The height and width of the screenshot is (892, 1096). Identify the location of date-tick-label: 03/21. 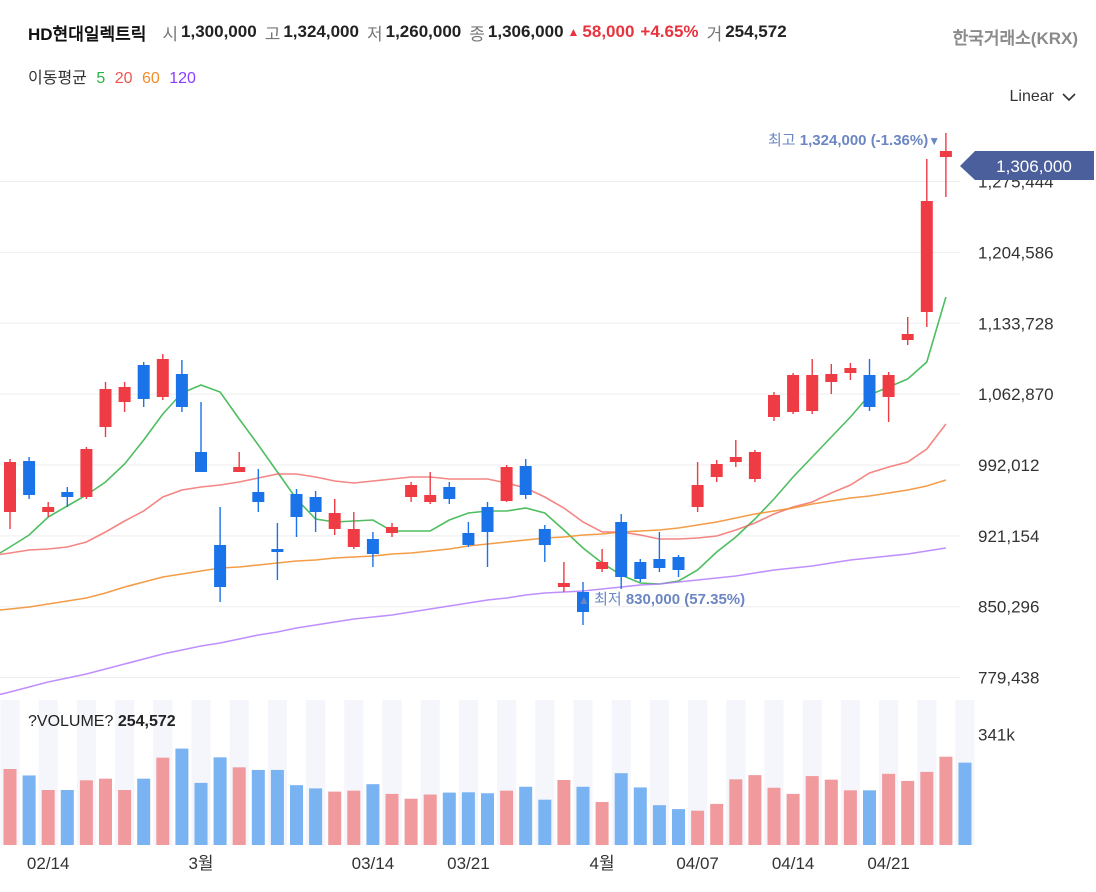
(468, 863).